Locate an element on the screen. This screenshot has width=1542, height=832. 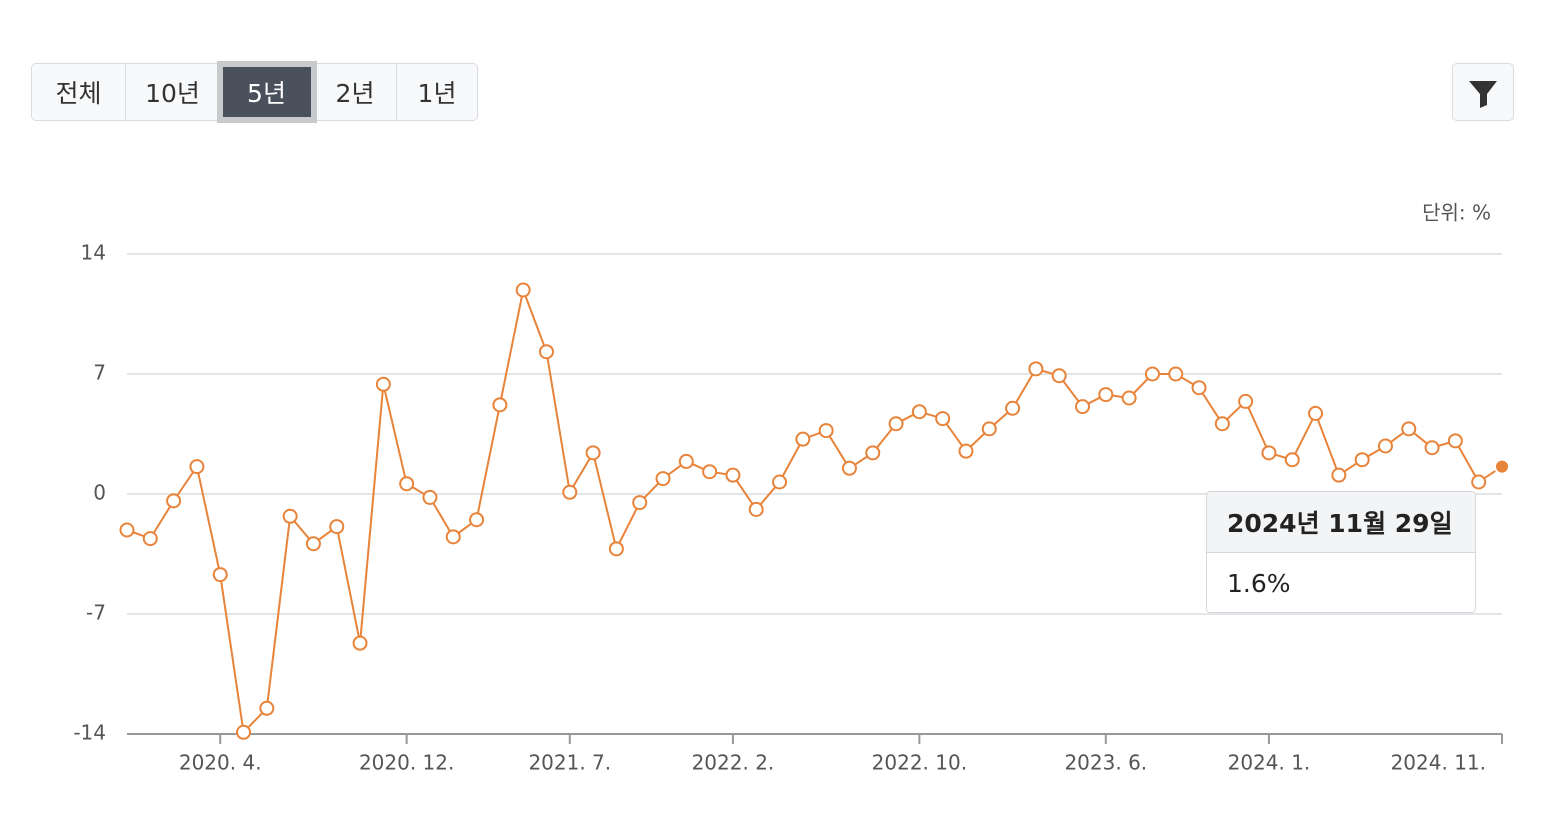
x-tick-label: 2020. 12. is located at coordinates (406, 763).